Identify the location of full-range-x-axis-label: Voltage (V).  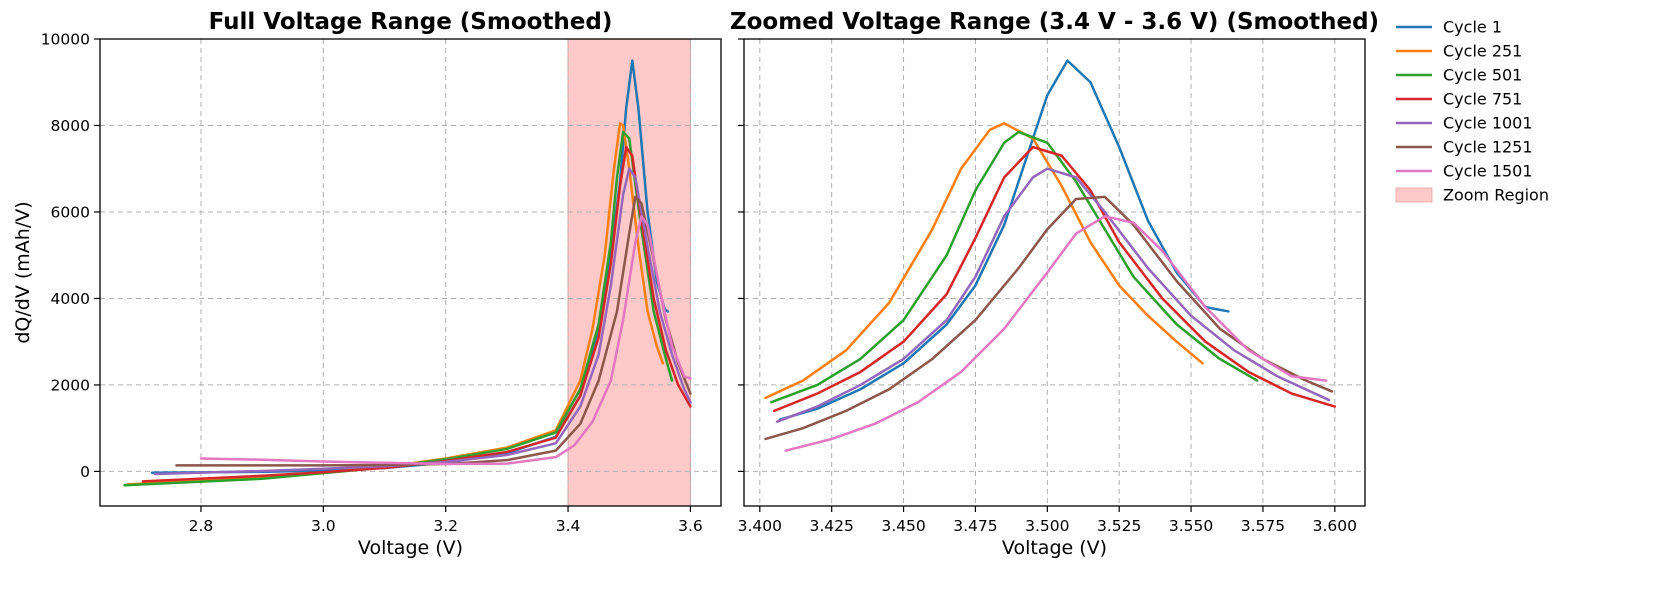
(410, 548).